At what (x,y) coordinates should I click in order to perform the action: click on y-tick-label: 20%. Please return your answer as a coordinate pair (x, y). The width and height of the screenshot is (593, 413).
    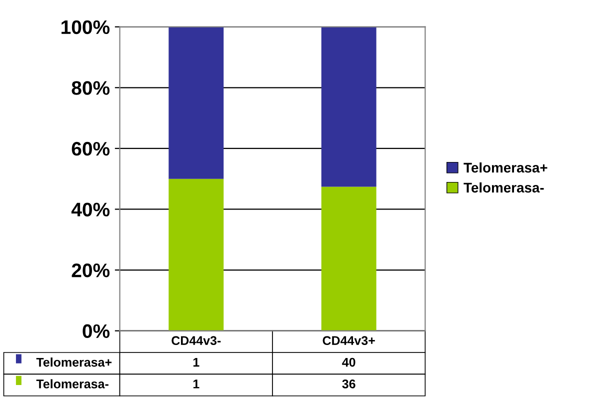
    Looking at the image, I should click on (91, 270).